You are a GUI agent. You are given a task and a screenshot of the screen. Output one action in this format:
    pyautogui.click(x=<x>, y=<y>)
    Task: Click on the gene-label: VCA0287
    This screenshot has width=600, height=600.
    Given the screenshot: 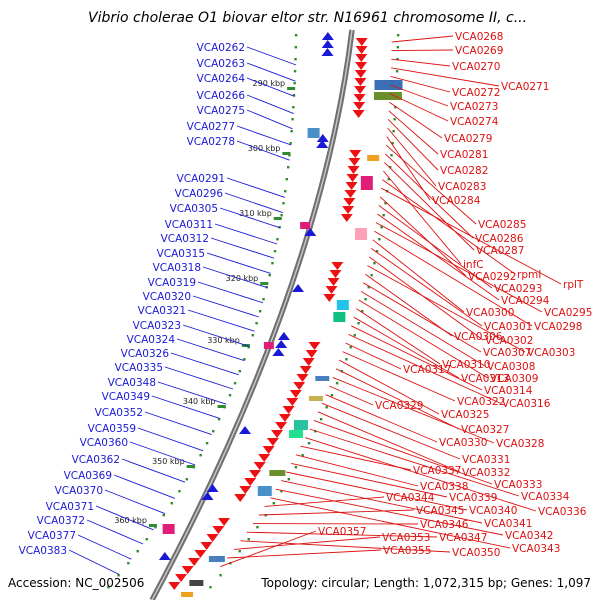 What is the action you would take?
    pyautogui.click(x=500, y=251)
    